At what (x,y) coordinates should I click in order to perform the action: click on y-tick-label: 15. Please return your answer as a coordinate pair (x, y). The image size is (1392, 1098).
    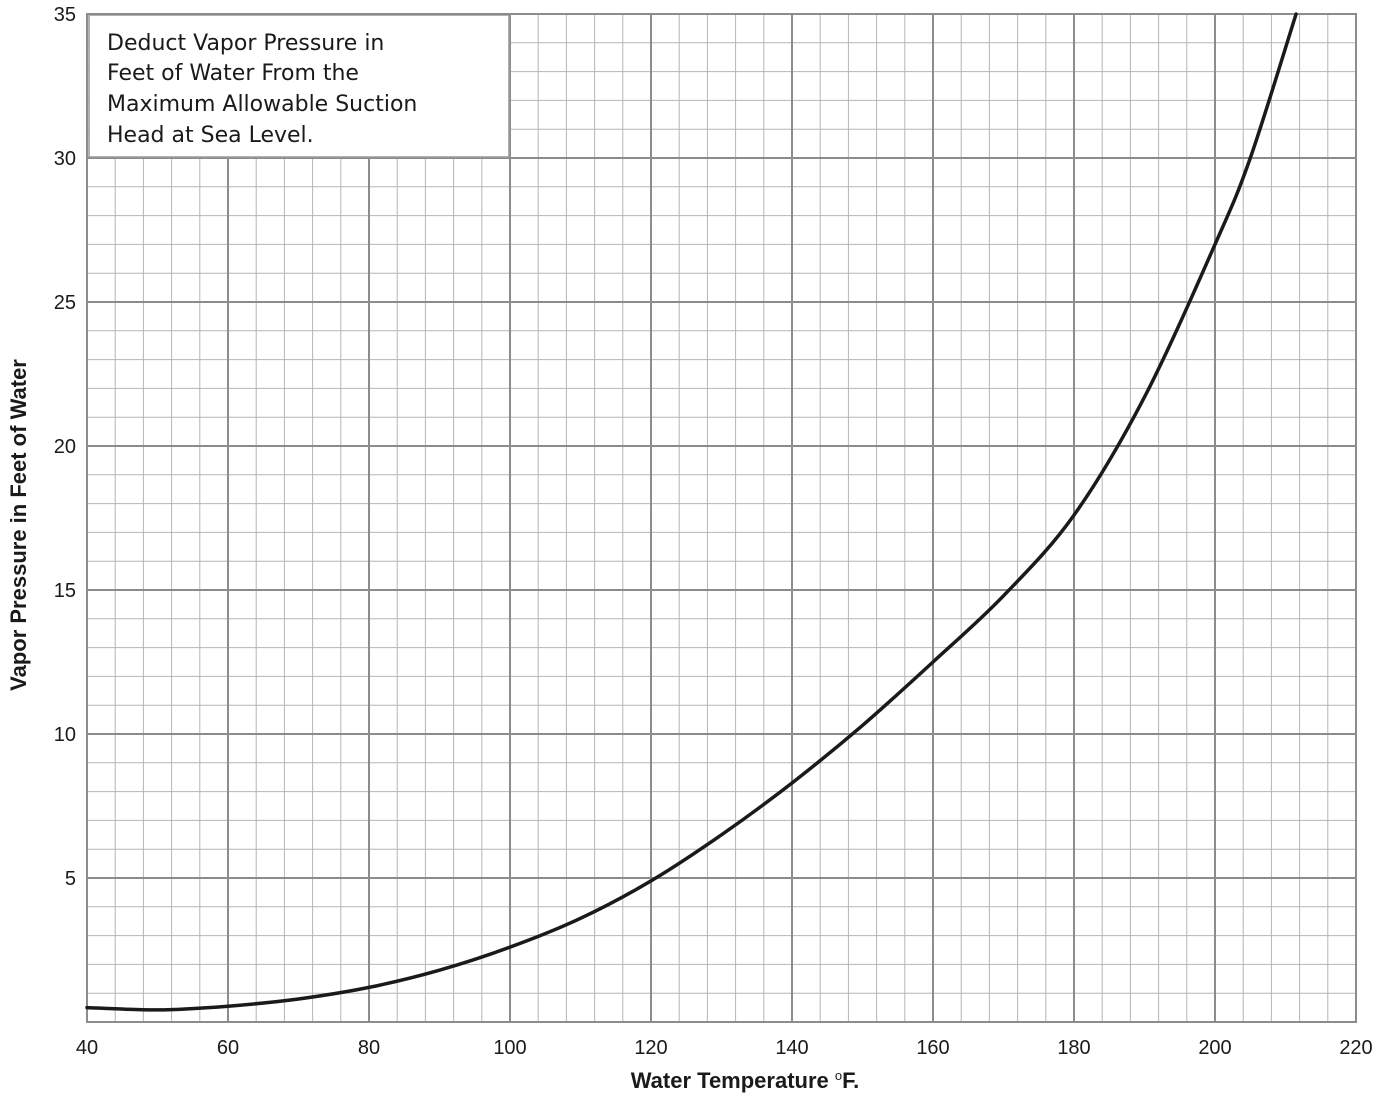
    Looking at the image, I should click on (65, 591).